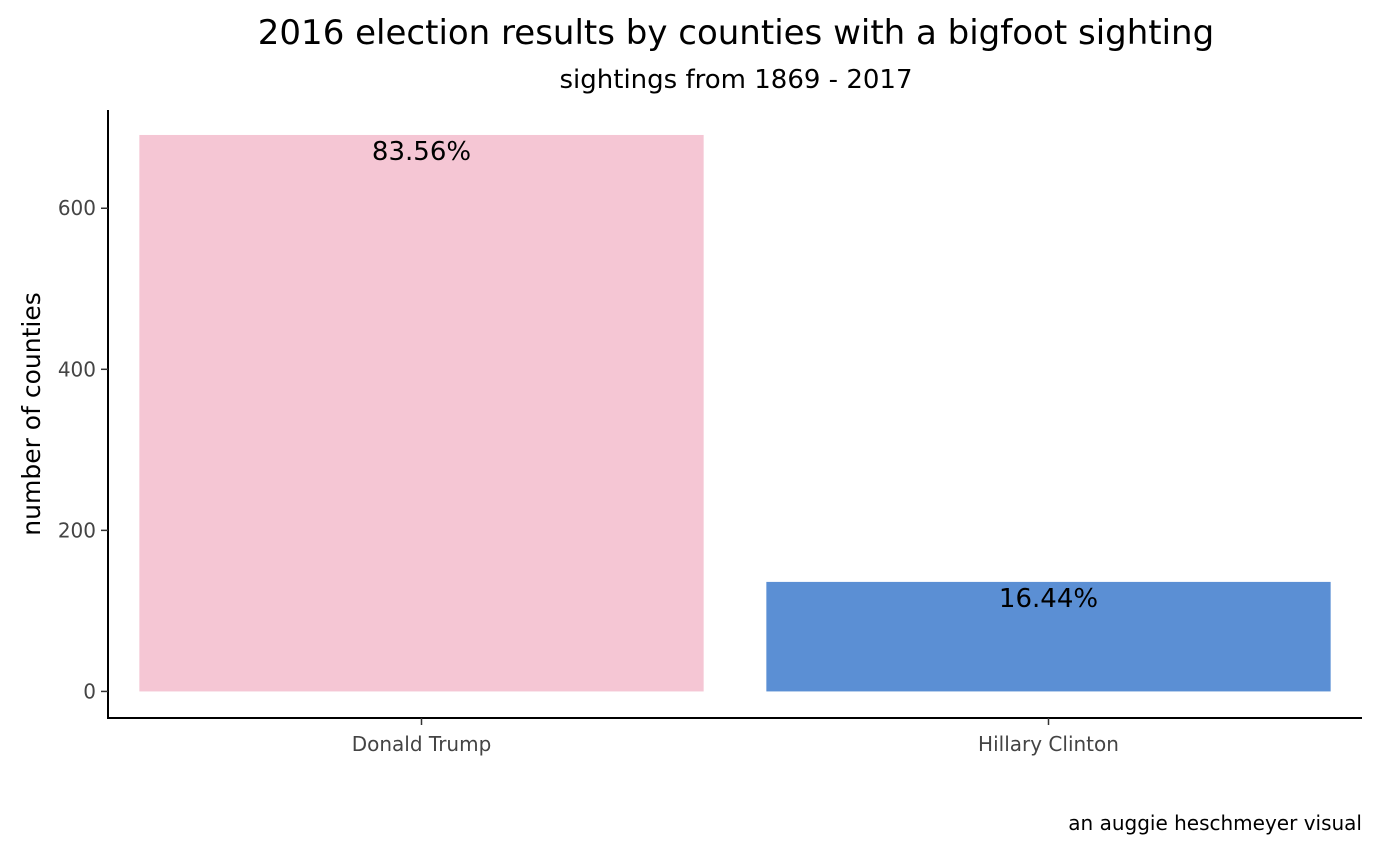  Describe the element at coordinates (83, 449) in the screenshot. I see `y-axis-ticks: 0 200 400 600` at that location.